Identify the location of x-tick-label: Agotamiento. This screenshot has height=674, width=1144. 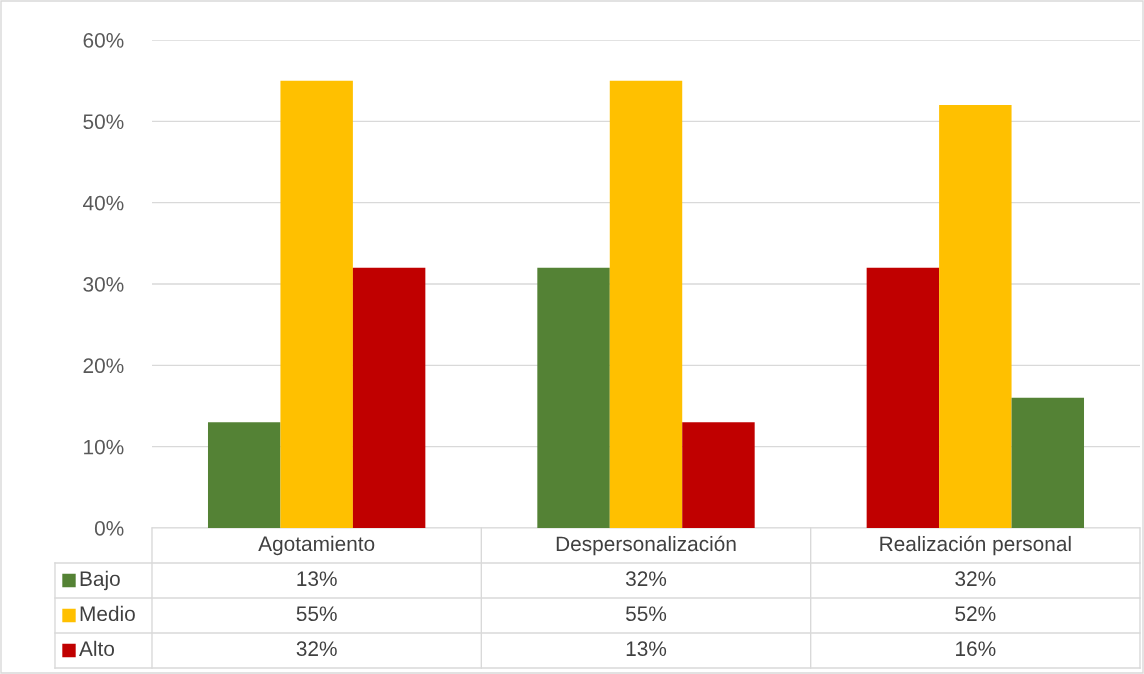
(316, 545).